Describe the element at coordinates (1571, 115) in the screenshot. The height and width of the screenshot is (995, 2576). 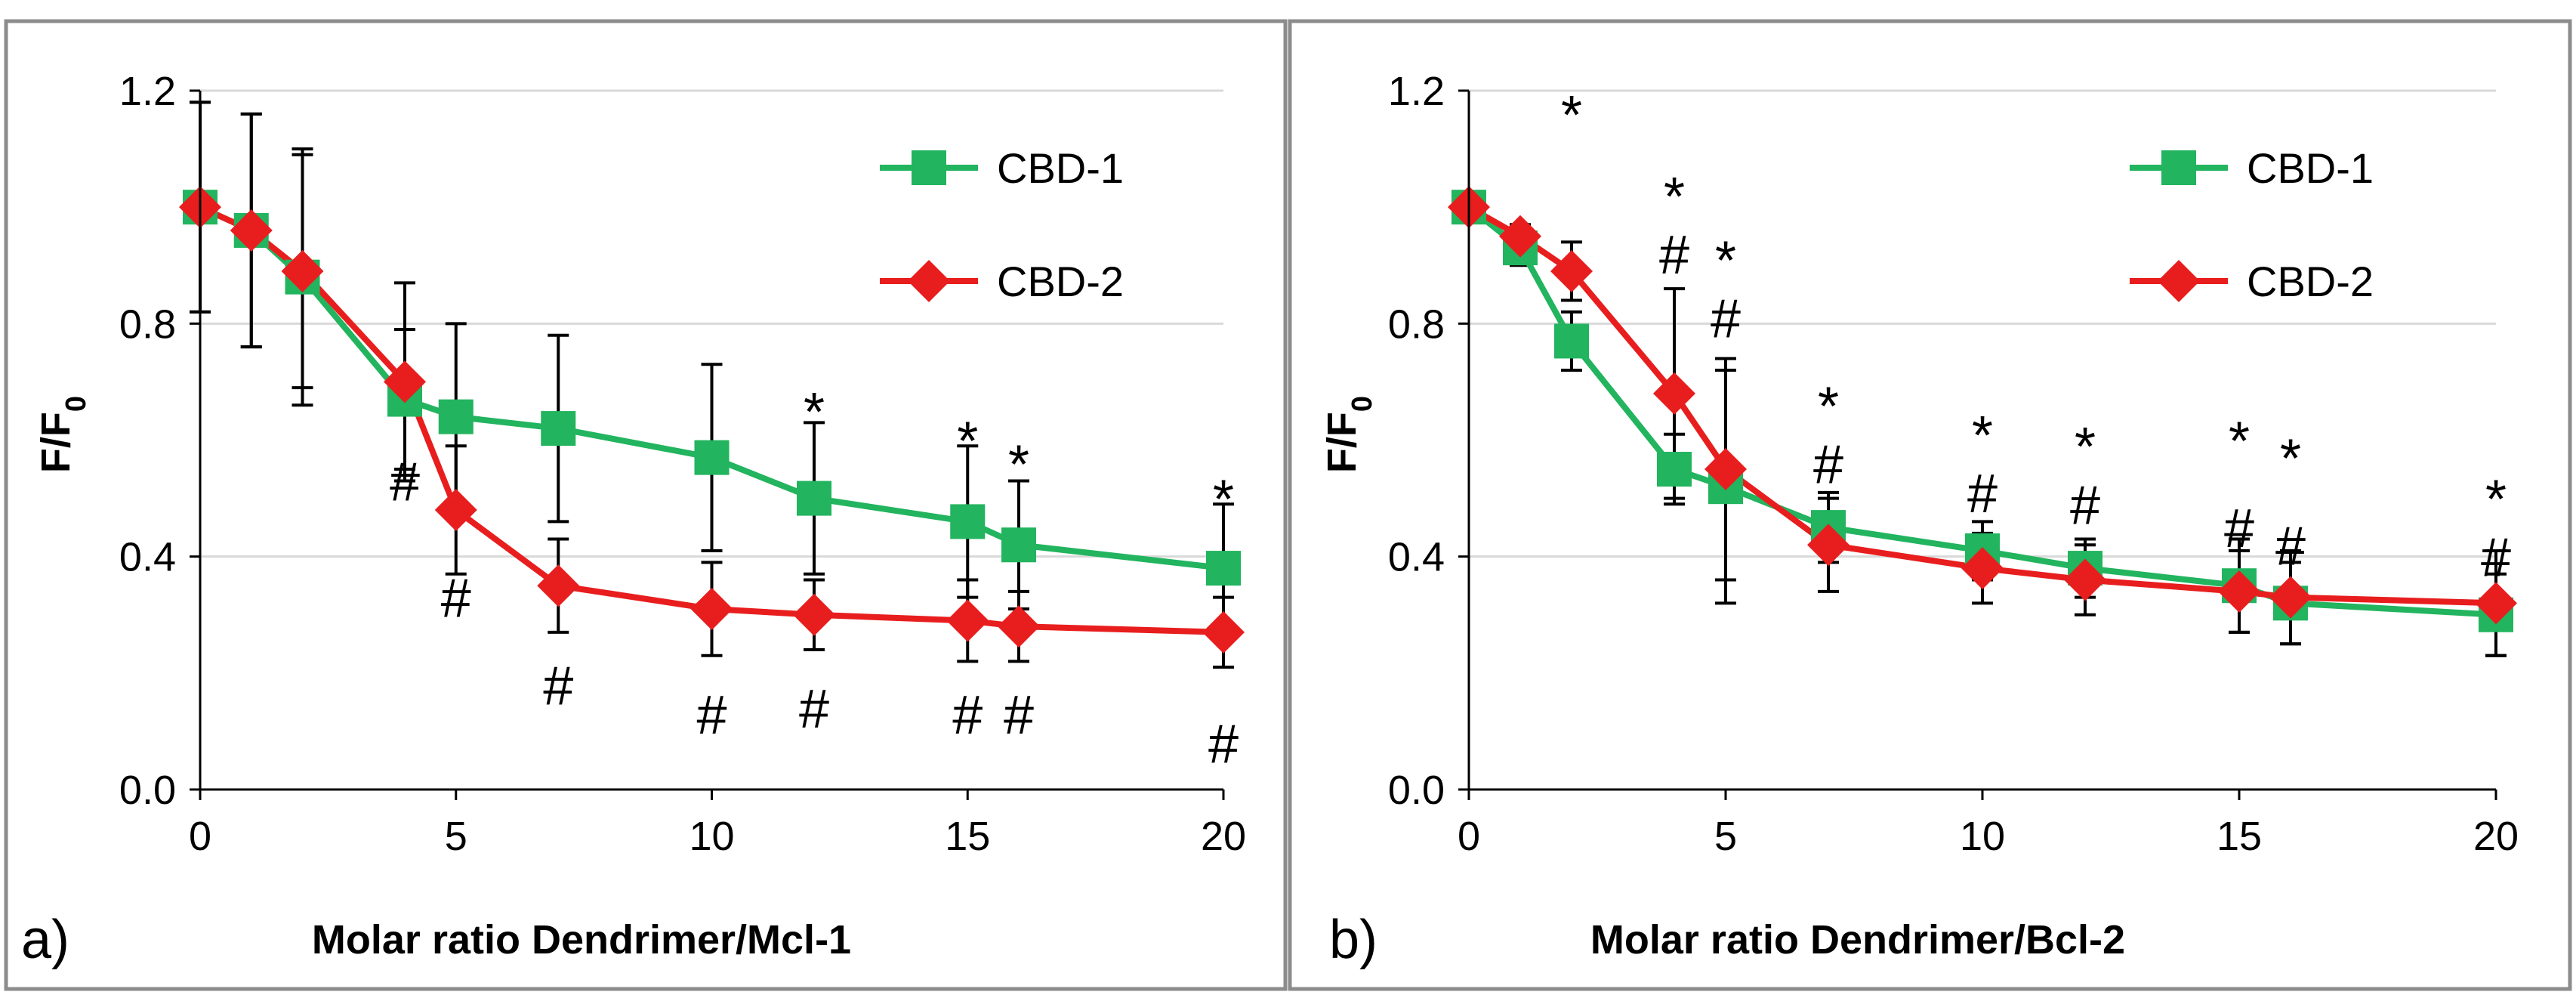
I see `panel-b-annotation-star-0: *` at that location.